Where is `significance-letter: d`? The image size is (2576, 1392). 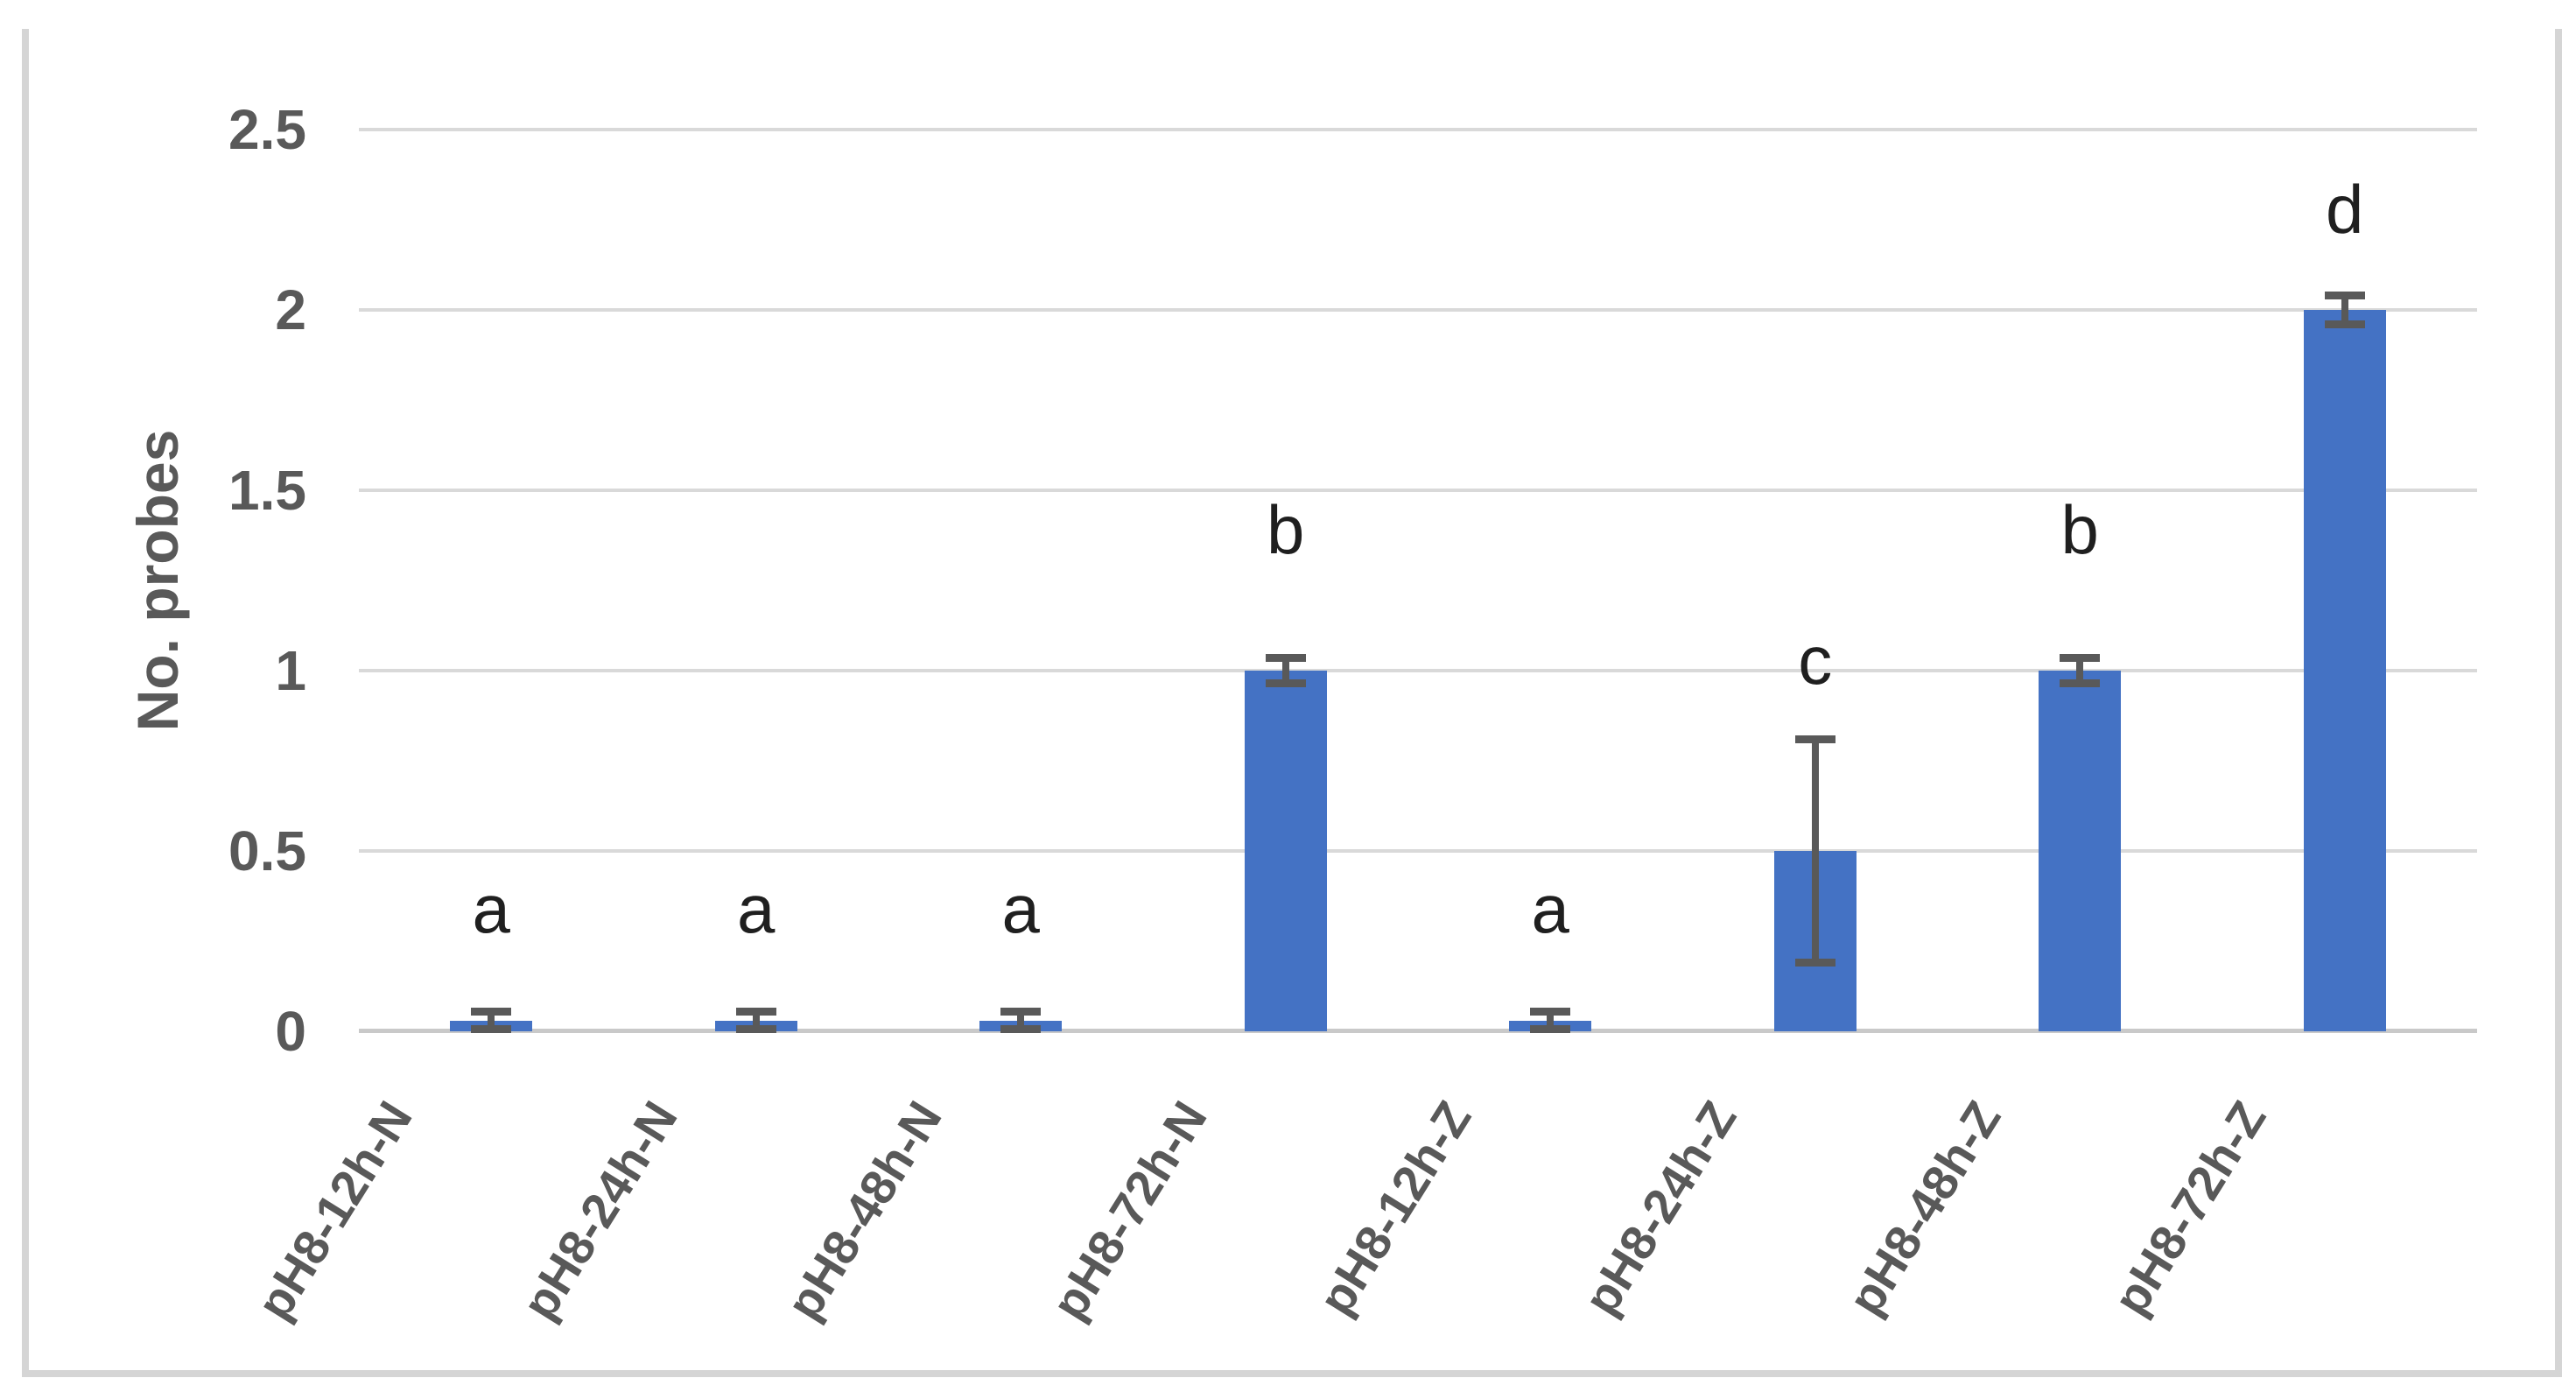
significance-letter: d is located at coordinates (2345, 209).